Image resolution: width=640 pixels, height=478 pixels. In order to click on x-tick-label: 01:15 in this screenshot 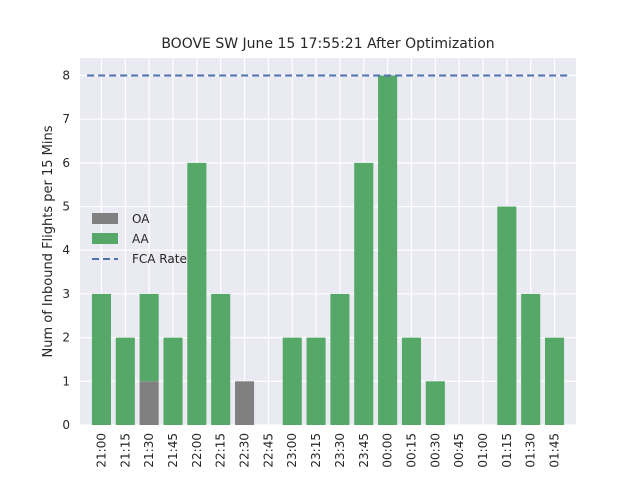, I will do `click(507, 450)`.